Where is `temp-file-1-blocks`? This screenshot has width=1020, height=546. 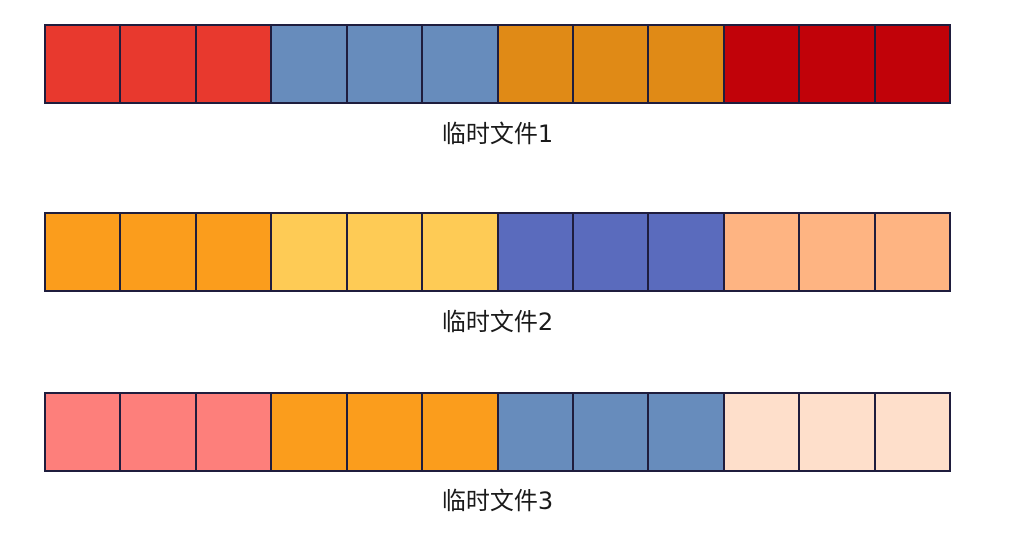
temp-file-1-blocks is located at coordinates (497, 64).